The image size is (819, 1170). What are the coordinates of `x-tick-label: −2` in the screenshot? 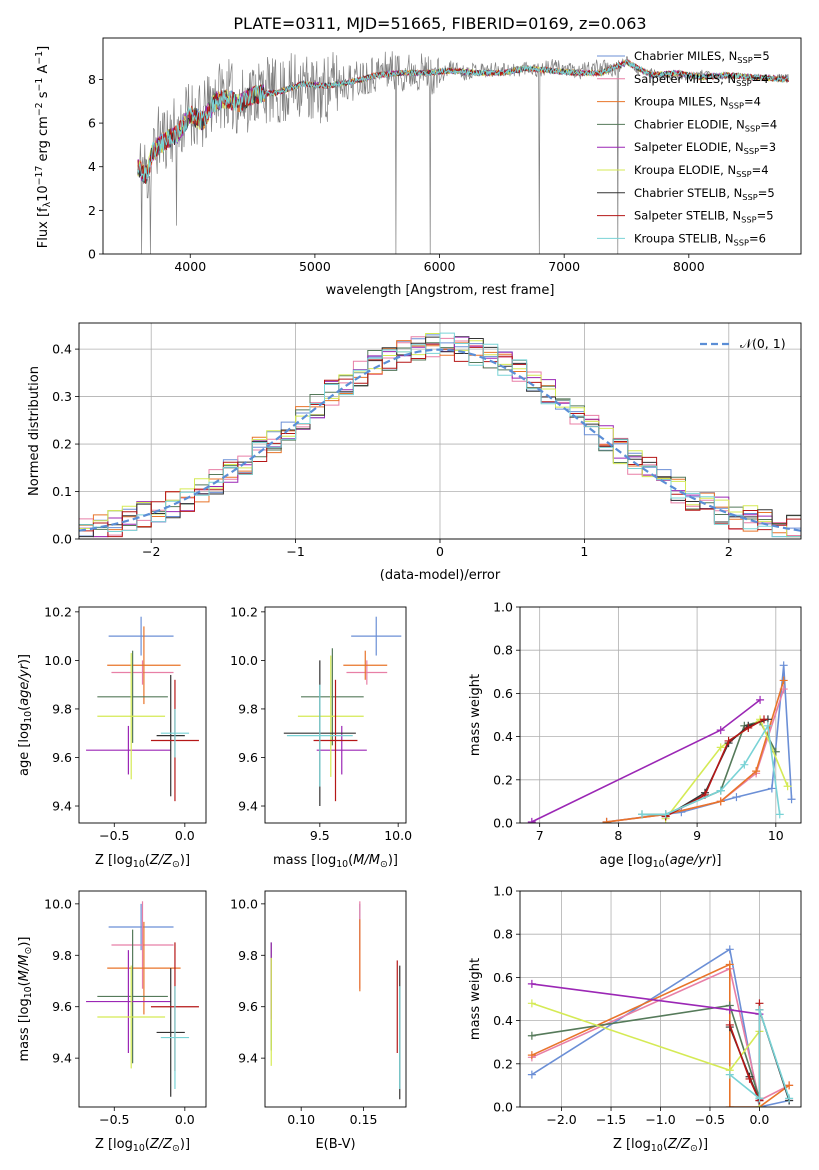 It's located at (151, 551).